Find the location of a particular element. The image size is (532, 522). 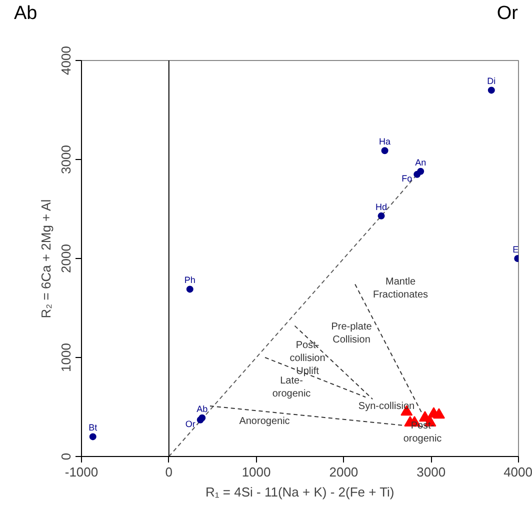

x-tick-label: 1000 is located at coordinates (256, 472).